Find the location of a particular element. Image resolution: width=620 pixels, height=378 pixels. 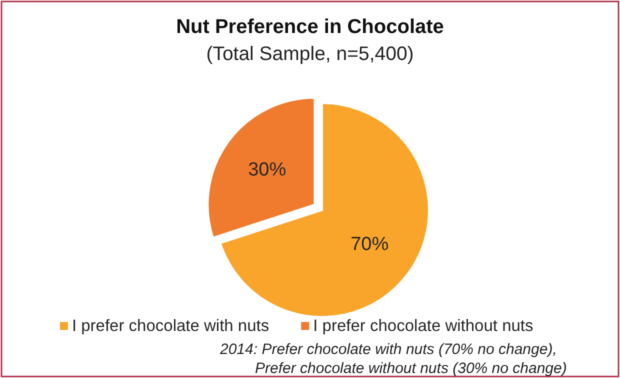

chart-title: Nut Preference in Chocolate is located at coordinates (310, 27).